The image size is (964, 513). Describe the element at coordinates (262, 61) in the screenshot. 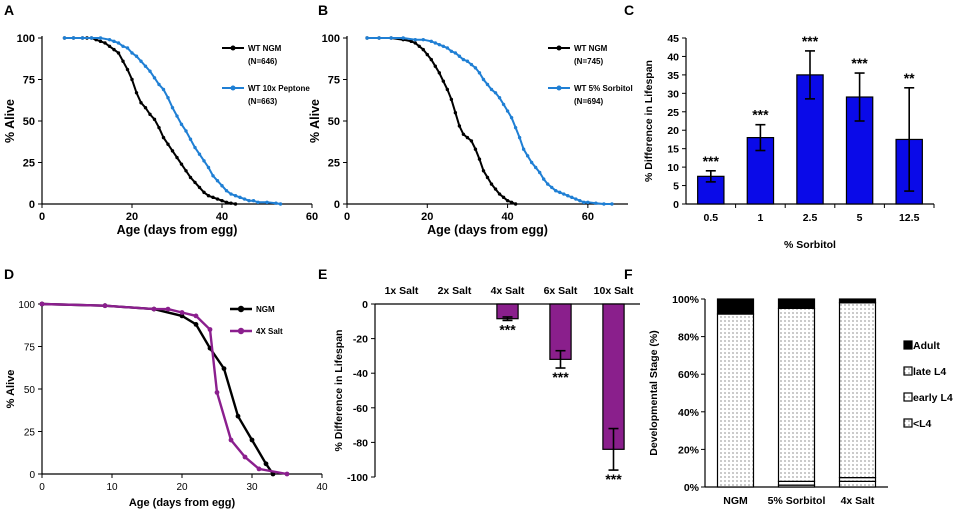

I see `legend-n-count: (N=646)` at that location.